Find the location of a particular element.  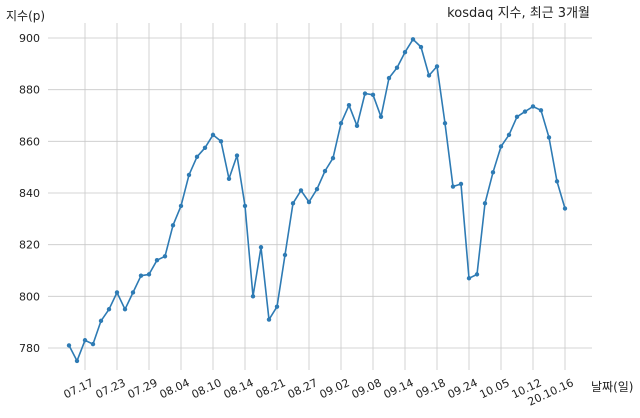

y-tick-label: 900 is located at coordinates (29, 38).